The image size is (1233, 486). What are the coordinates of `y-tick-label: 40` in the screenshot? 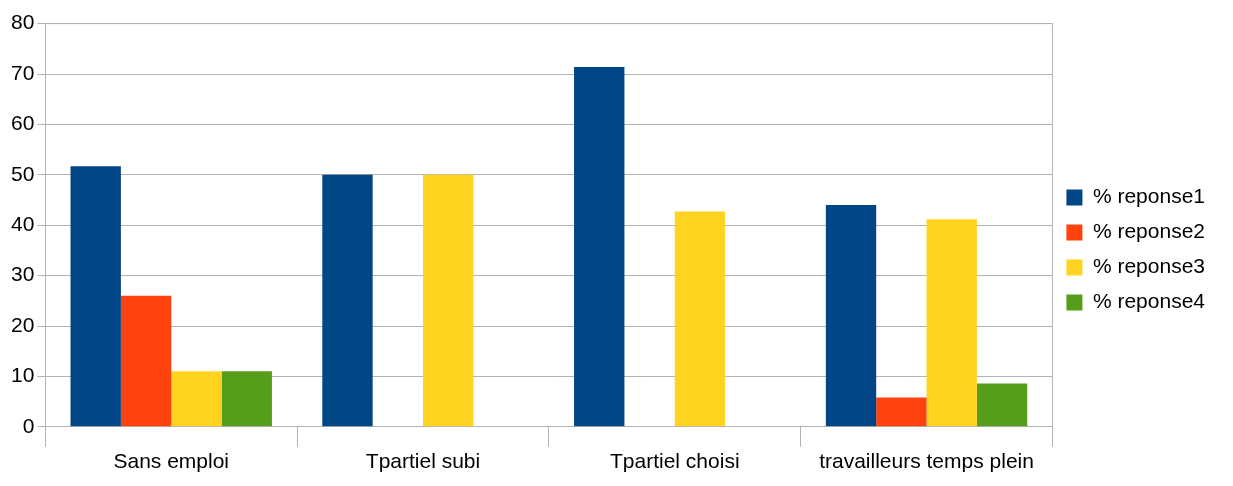 It's located at (23, 223).